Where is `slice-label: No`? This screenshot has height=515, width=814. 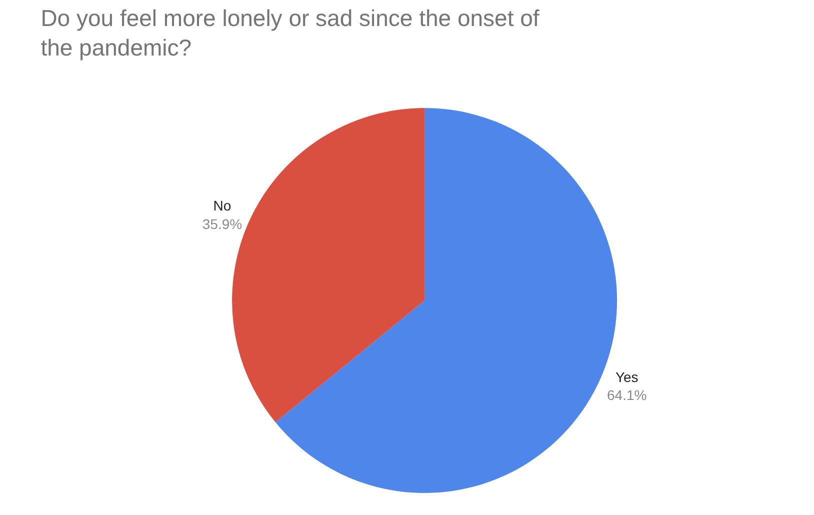
slice-label: No is located at coordinates (222, 206).